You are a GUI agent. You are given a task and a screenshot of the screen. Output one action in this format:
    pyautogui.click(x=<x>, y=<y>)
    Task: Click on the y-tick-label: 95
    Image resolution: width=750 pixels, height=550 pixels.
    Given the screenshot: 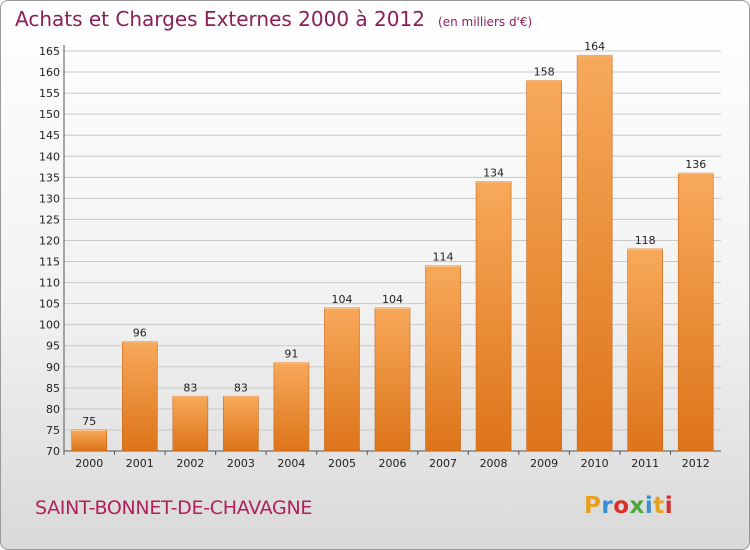 What is the action you would take?
    pyautogui.click(x=53, y=346)
    